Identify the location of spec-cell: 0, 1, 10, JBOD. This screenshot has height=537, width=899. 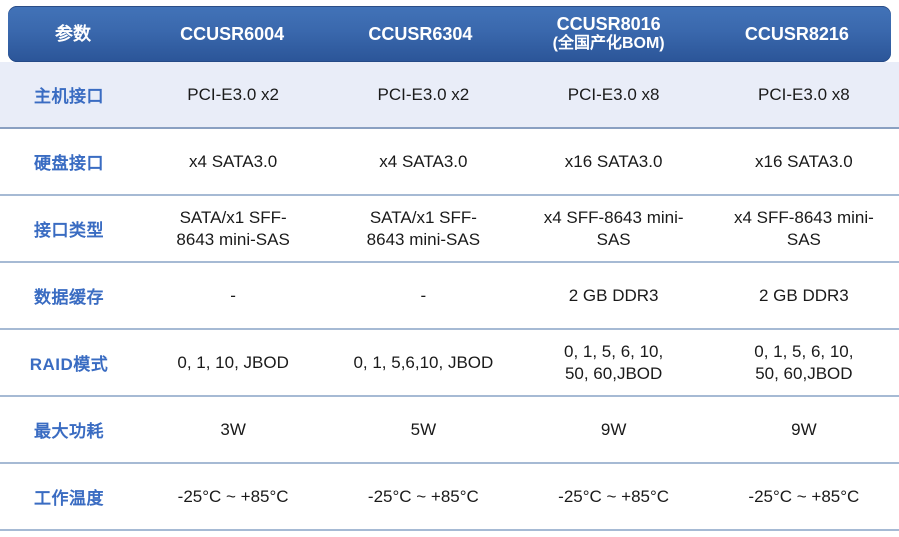
(233, 362).